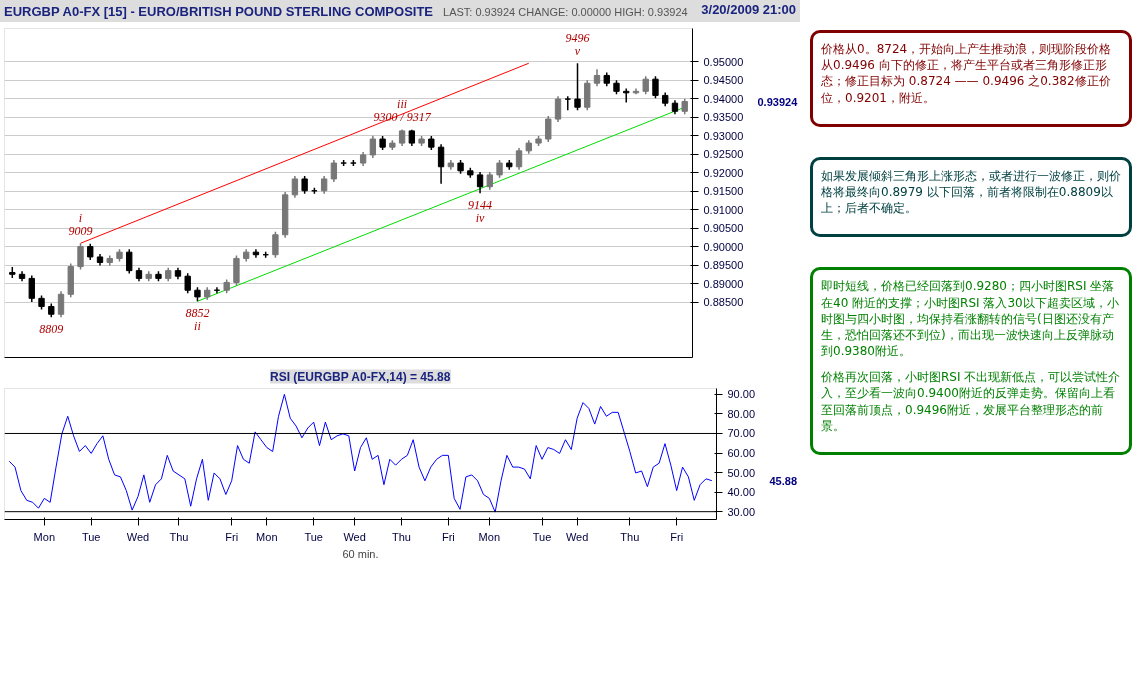 The height and width of the screenshot is (676, 1144). Describe the element at coordinates (402, 104) in the screenshot. I see `annotation: iii` at that location.